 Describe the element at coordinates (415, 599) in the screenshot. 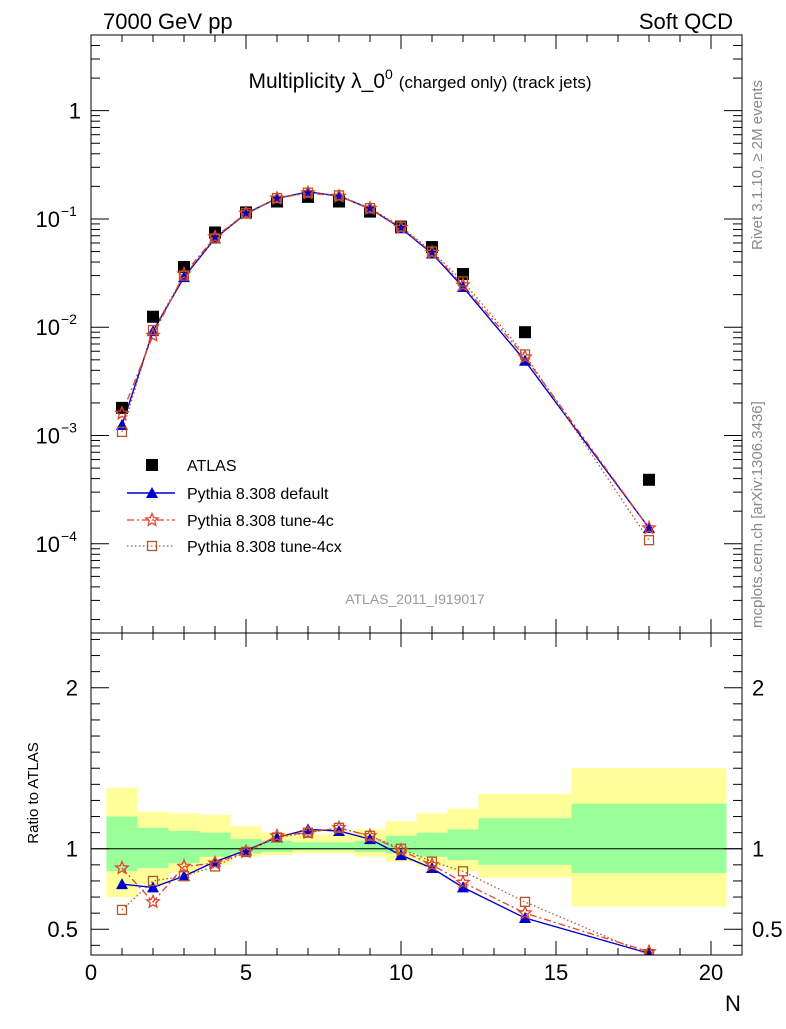

I see `analysis-watermark: ATLAS_2011_I919017` at that location.